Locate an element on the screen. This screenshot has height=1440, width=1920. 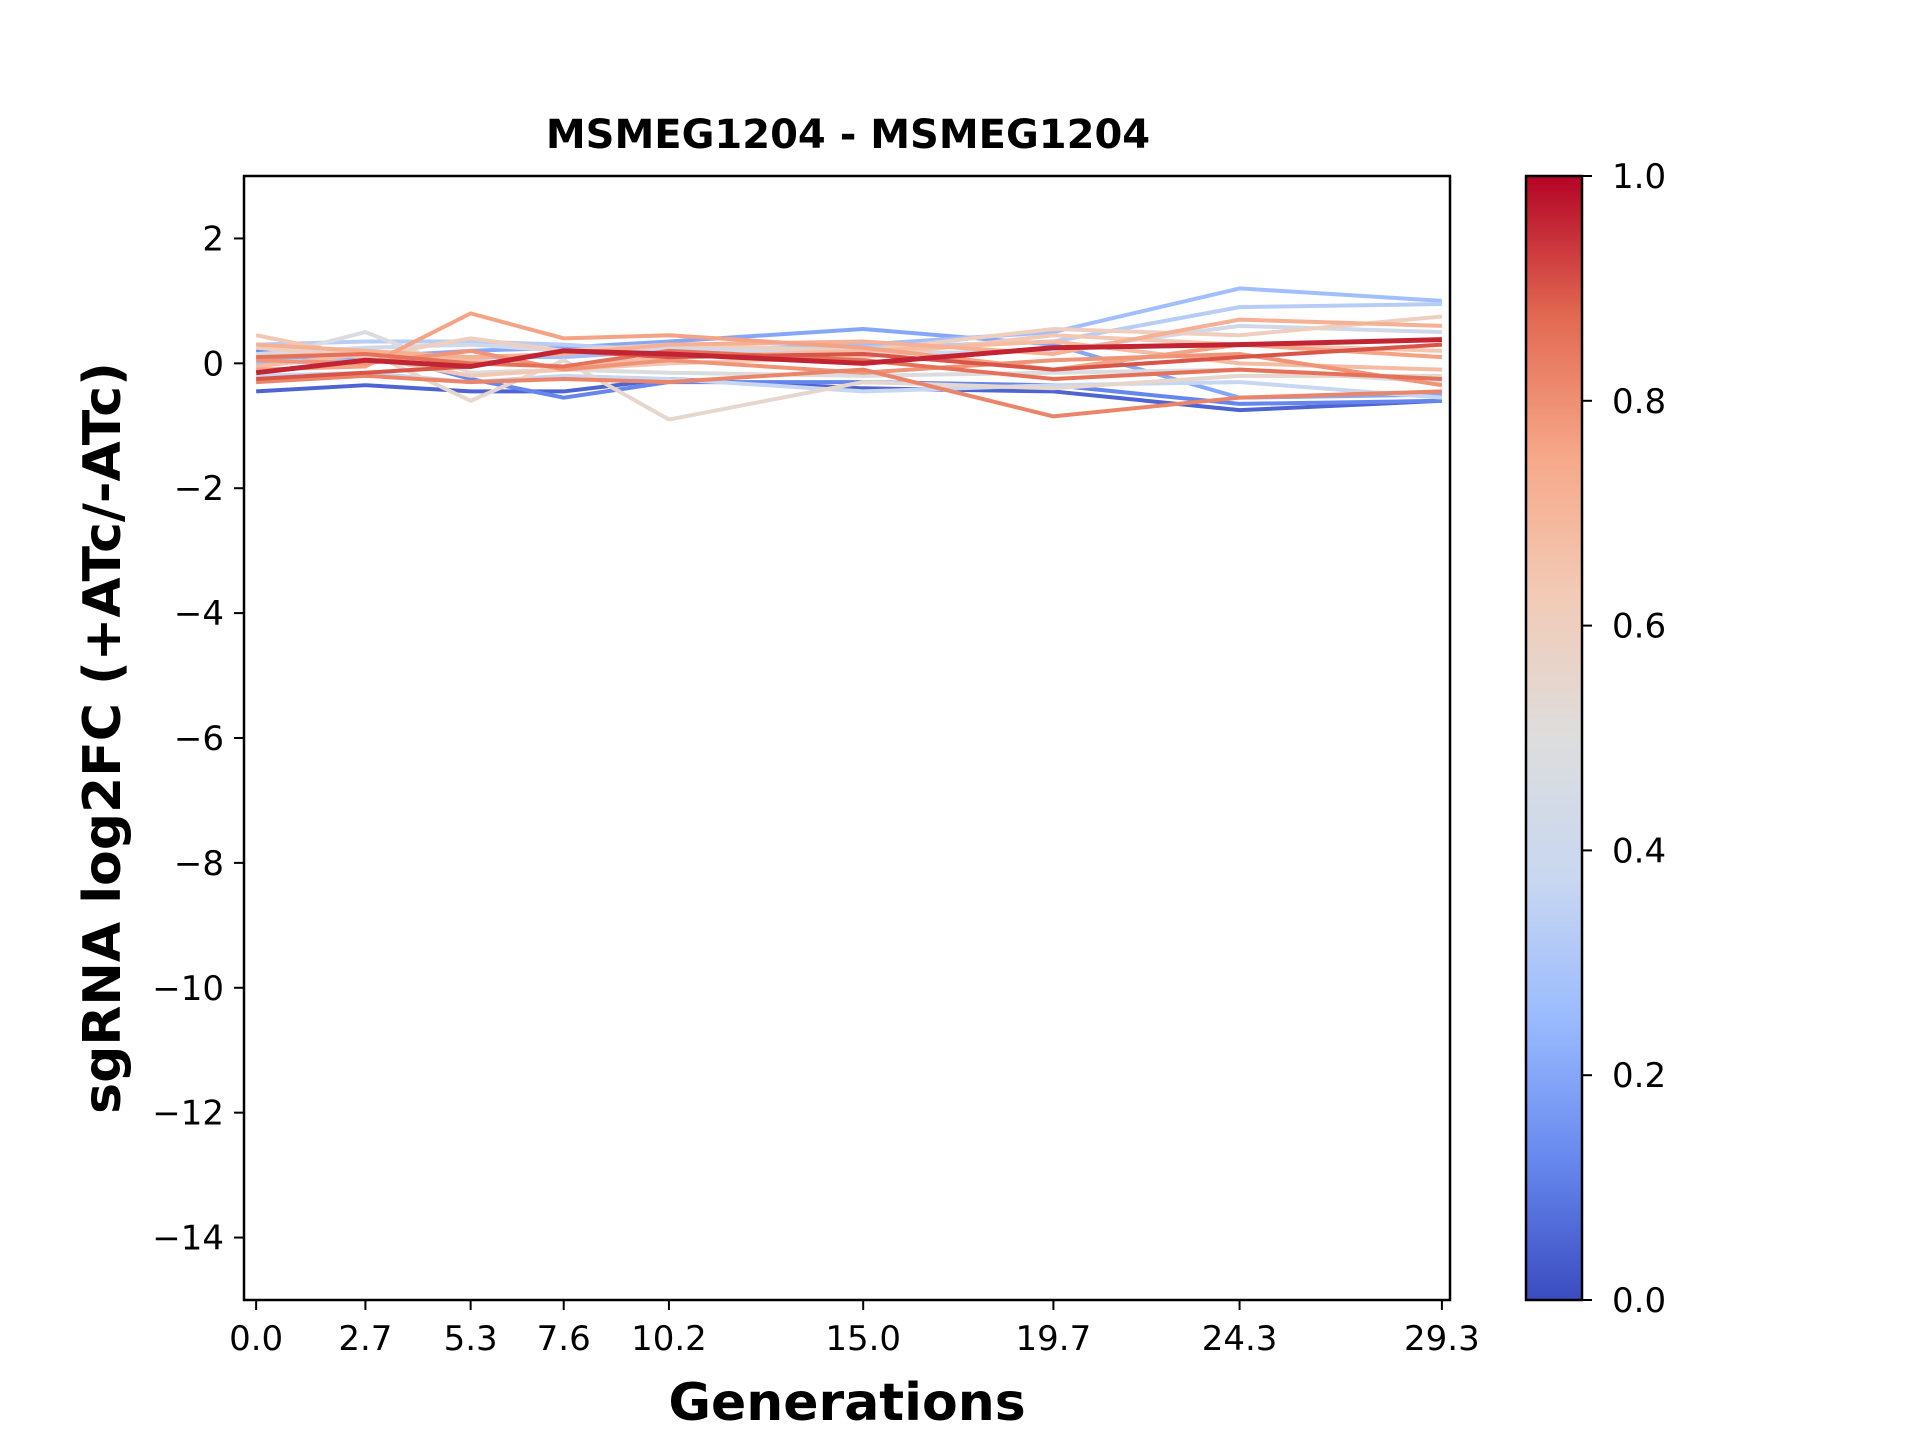
x-tick-label: 15.0 is located at coordinates (863, 1339).